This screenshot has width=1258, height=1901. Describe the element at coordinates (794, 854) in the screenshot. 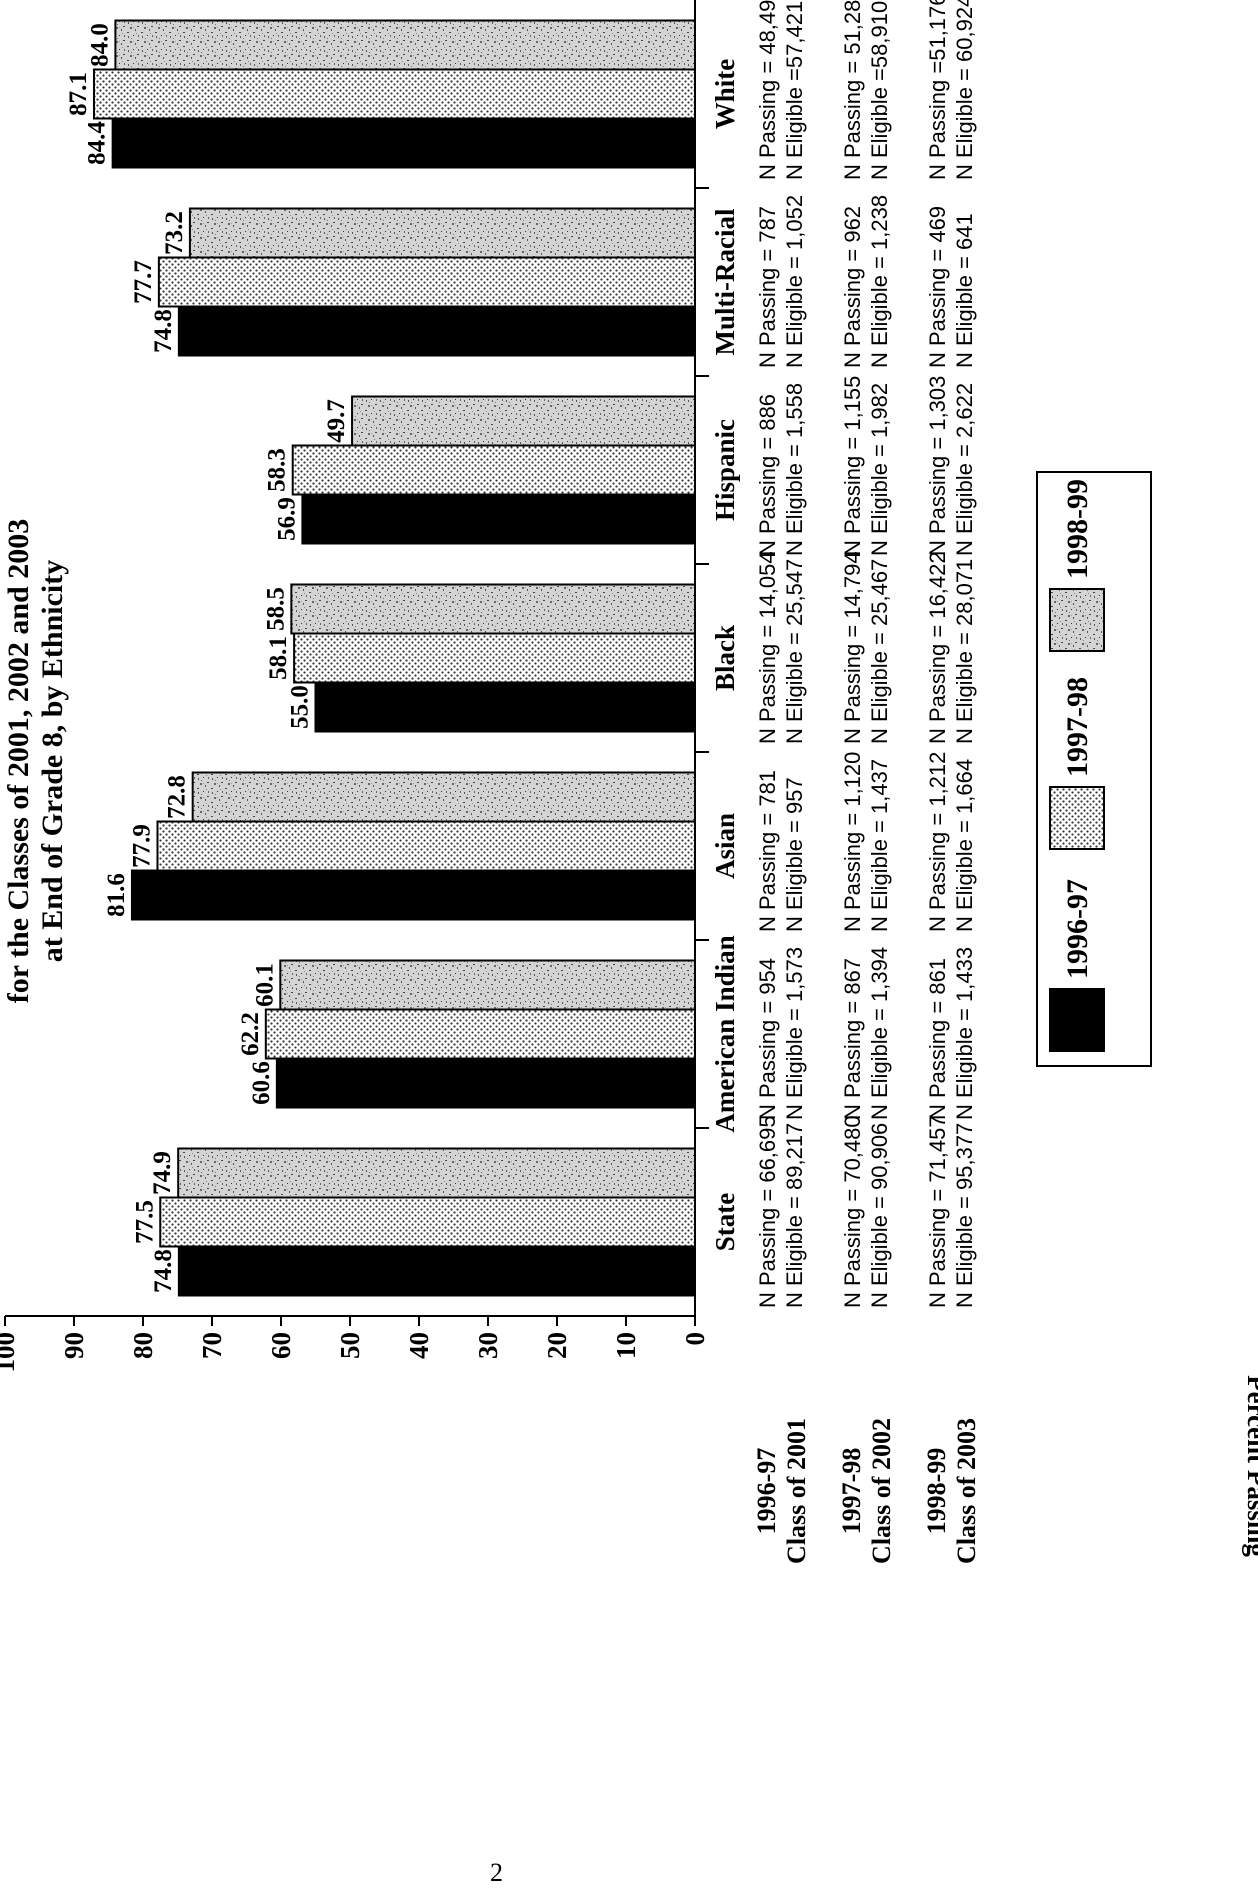

I see `n-eligible-asian-1996-97: N Eligible = 957` at that location.